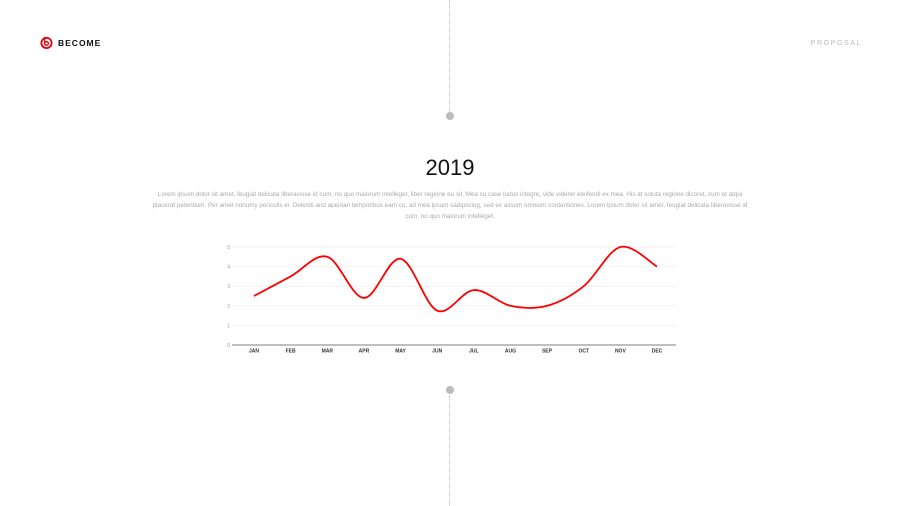 This screenshot has width=900, height=506. I want to click on brand-name: BECOME, so click(80, 42).